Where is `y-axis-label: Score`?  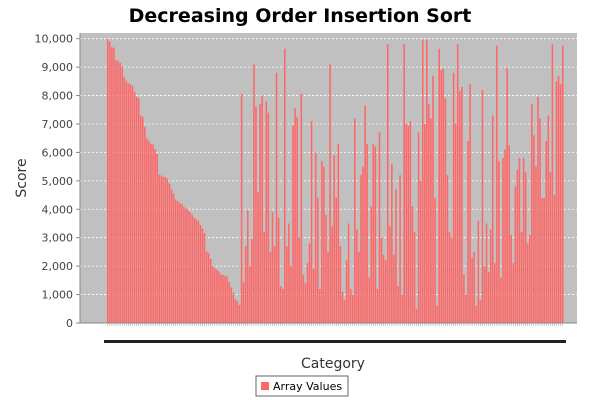 y-axis-label: Score is located at coordinates (22, 177).